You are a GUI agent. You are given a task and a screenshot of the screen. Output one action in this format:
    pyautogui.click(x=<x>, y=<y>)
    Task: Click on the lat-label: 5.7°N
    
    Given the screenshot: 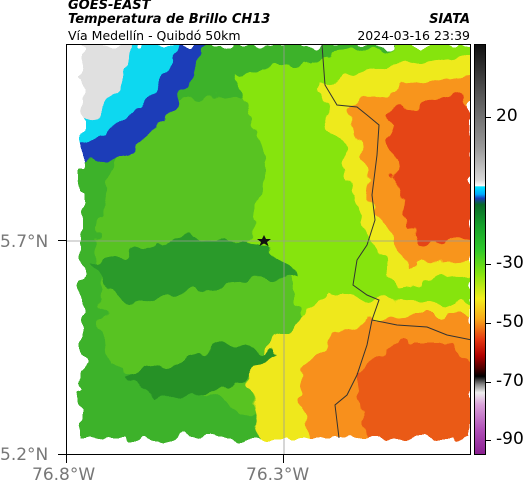 What is the action you would take?
    pyautogui.click(x=24, y=242)
    